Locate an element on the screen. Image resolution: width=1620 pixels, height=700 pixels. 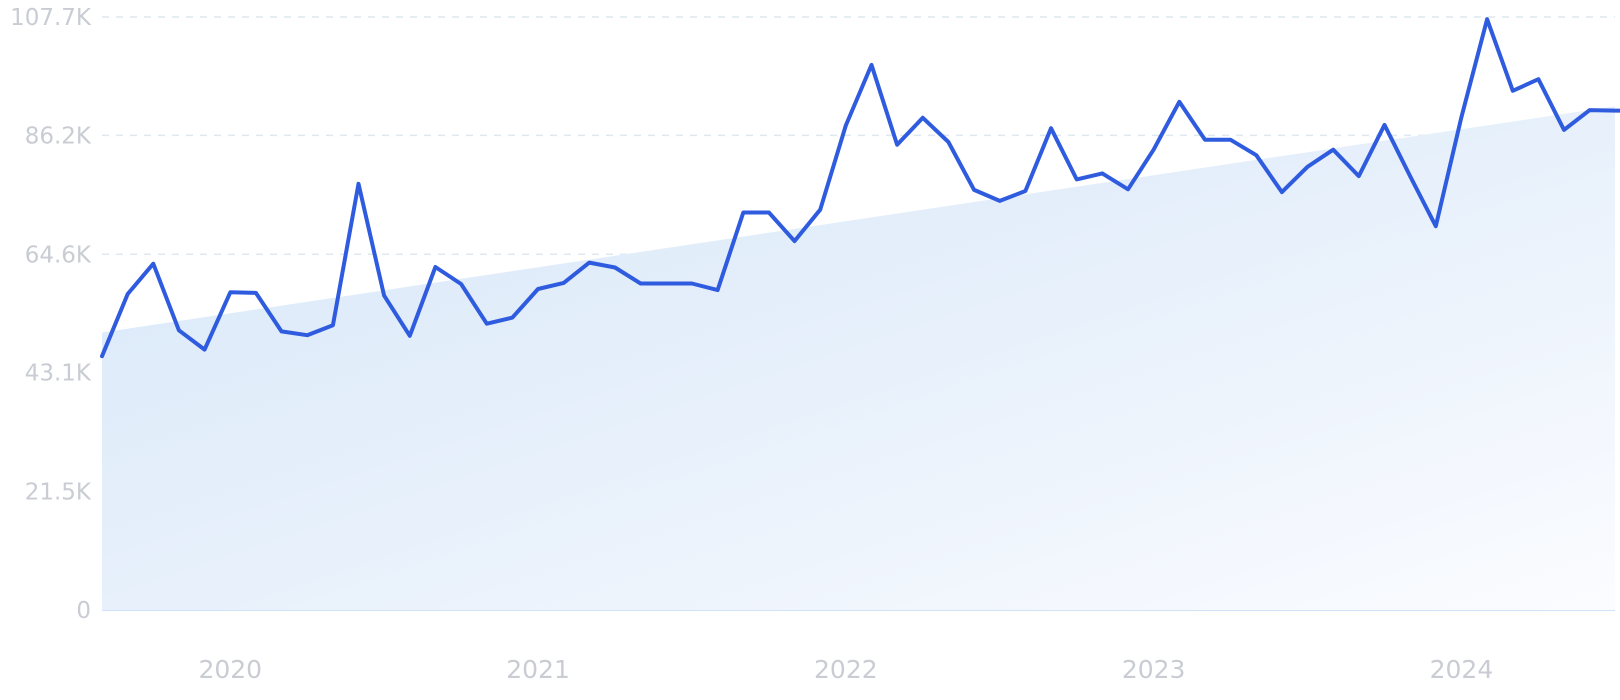
y-tick-label: 107.7K is located at coordinates (51, 18).